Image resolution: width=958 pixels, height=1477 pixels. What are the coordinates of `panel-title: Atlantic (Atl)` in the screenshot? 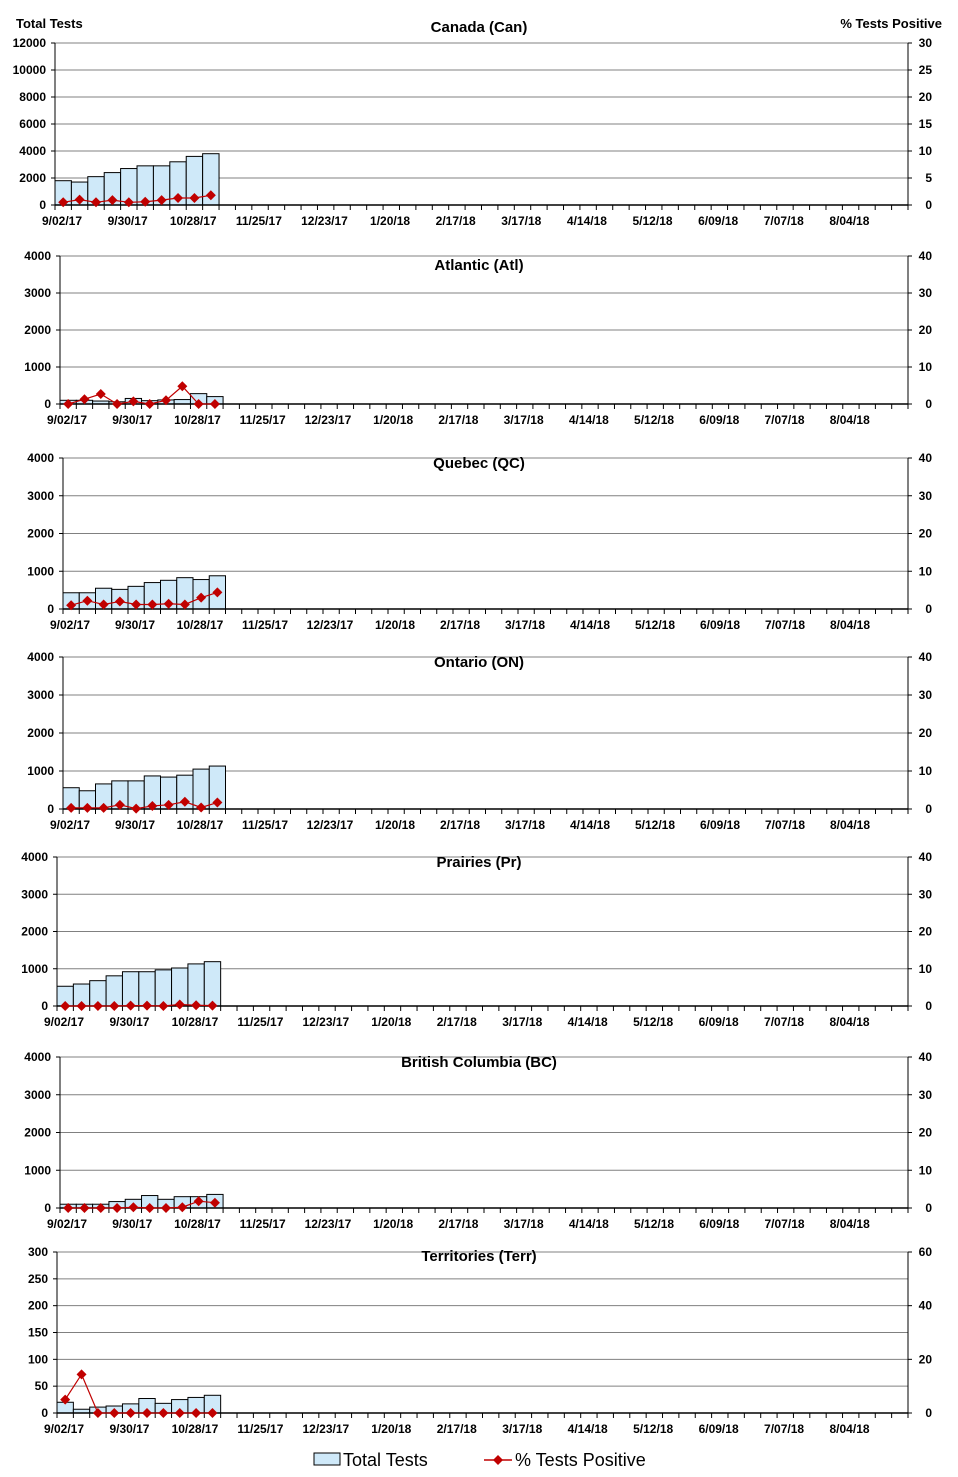 It's located at (478, 265).